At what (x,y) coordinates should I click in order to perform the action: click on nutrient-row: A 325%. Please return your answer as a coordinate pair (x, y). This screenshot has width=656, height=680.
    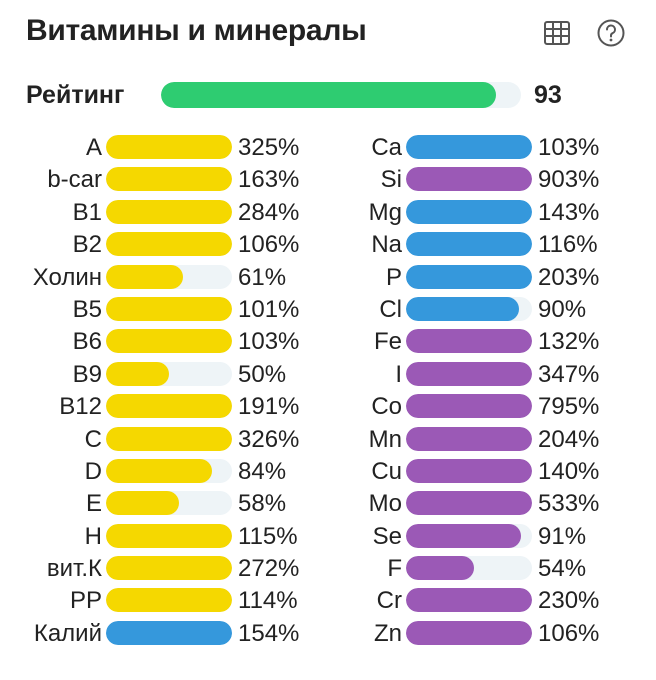
    Looking at the image, I should click on (155, 147).